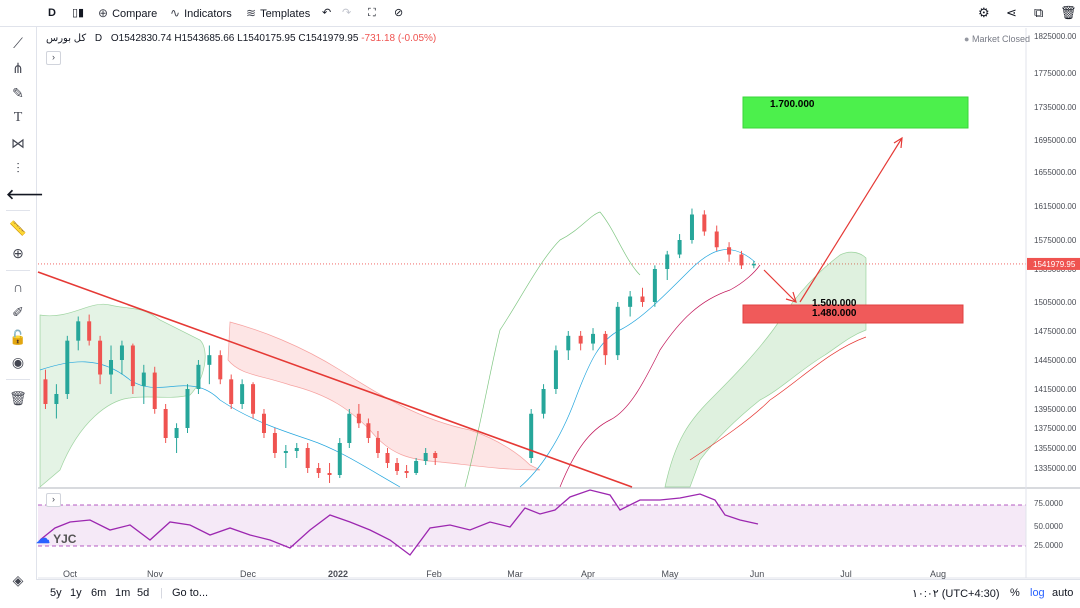  Describe the element at coordinates (18, 312) in the screenshot. I see `lock-drawing-icon: ✐` at that location.